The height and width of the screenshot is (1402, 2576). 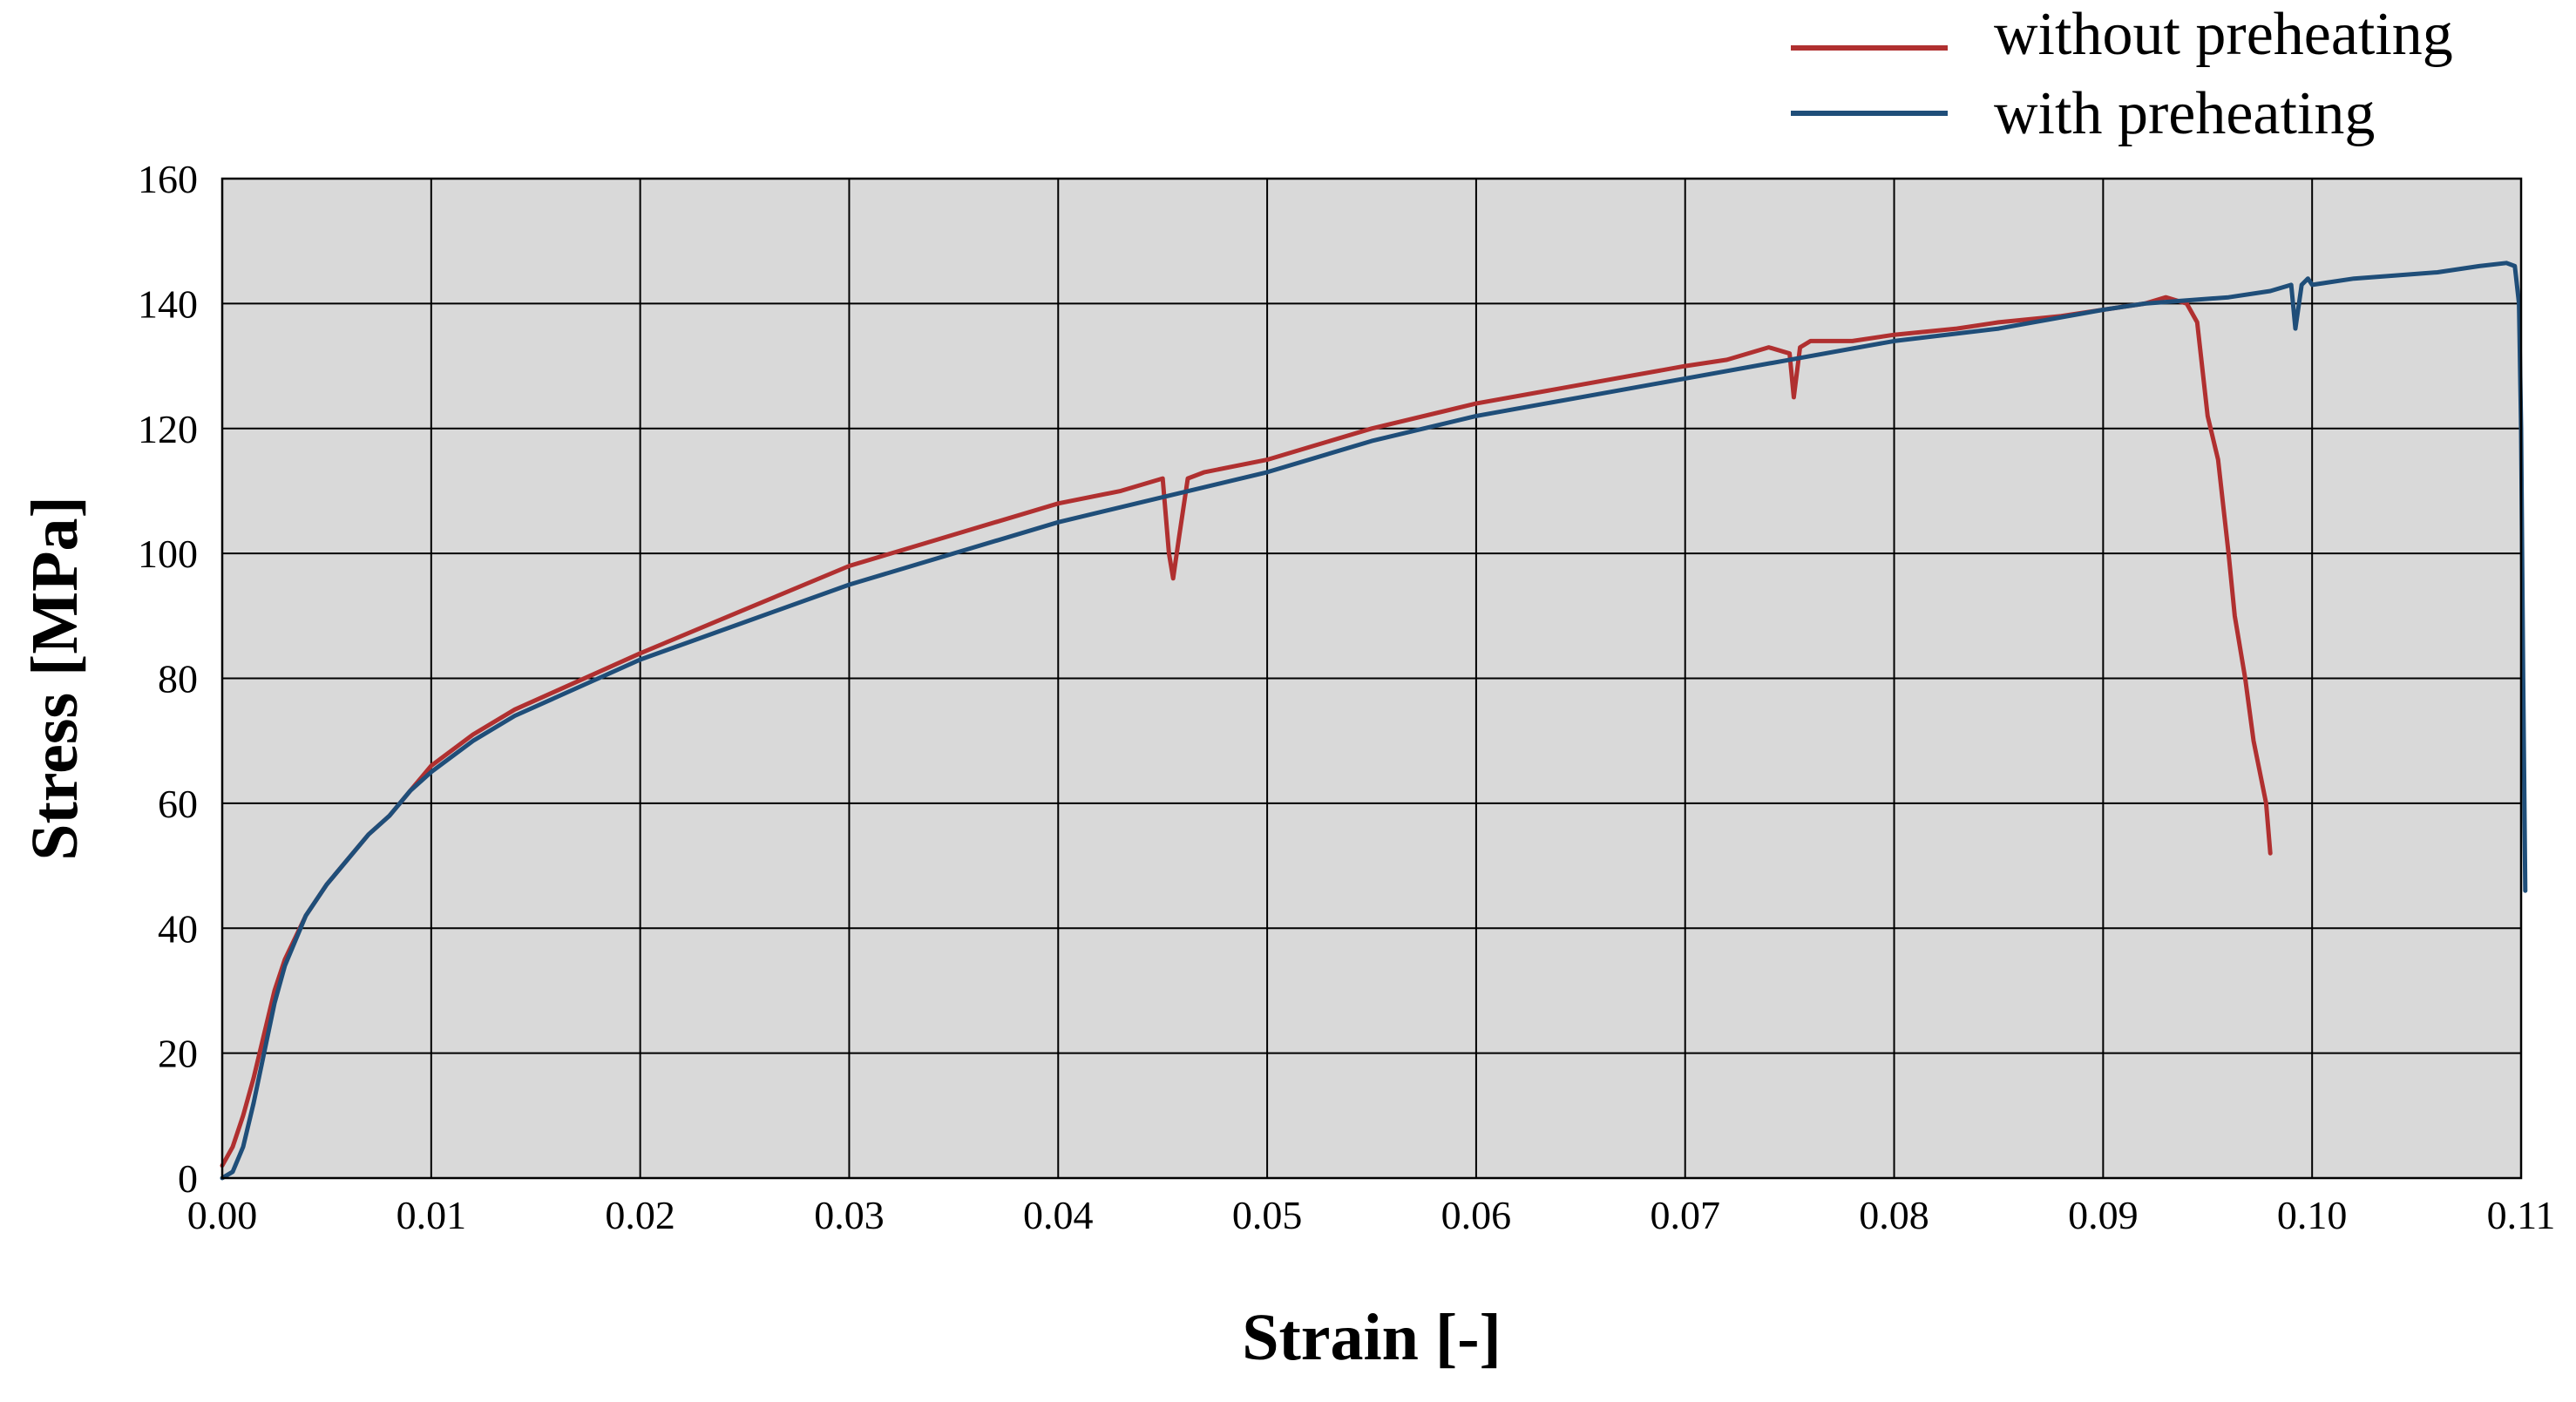 What do you see at coordinates (1059, 1215) in the screenshot?
I see `x-tick-label: 0.04` at bounding box center [1059, 1215].